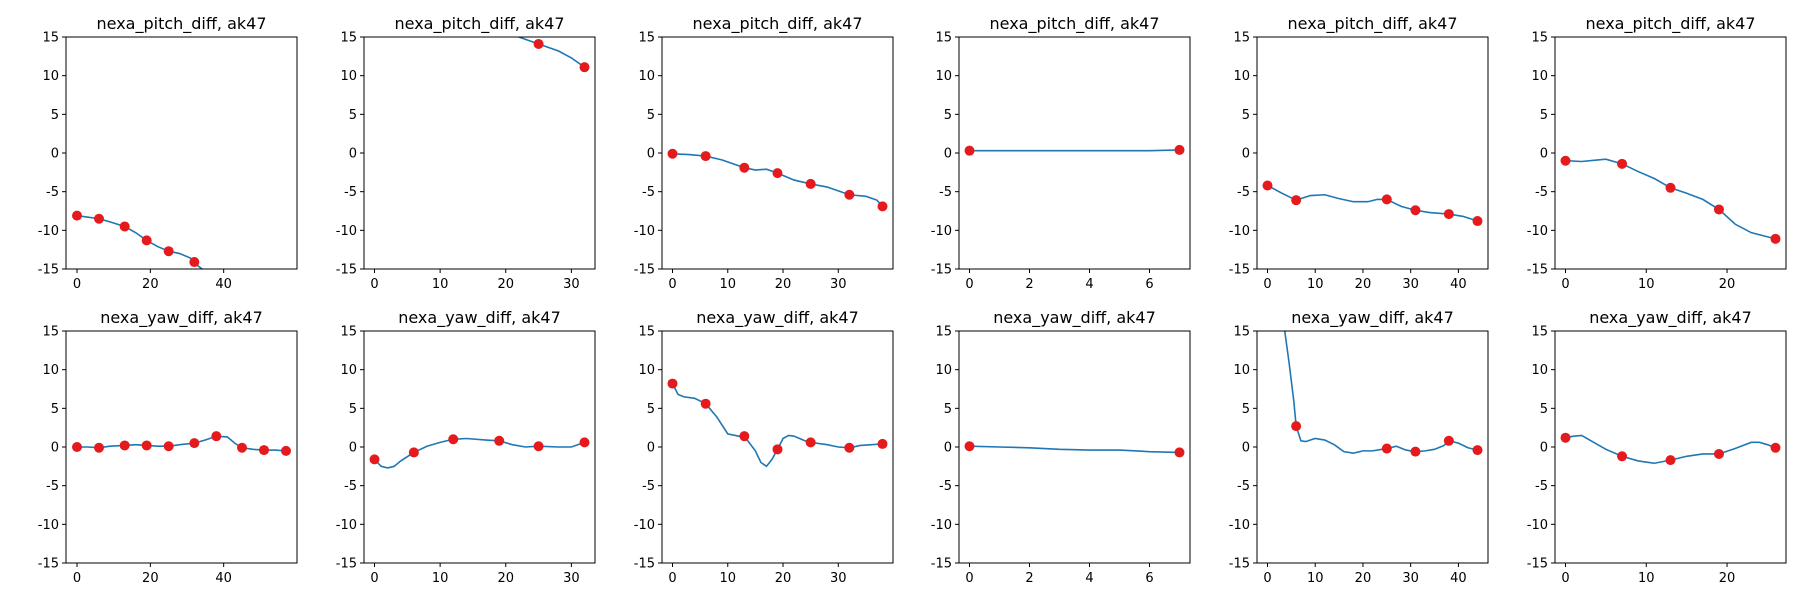 This screenshot has width=1800, height=600. I want to click on subplot-8: nexa_yaw_diff, ak47 -15 -10 -5 0 5 10 15 0 10 20 30, so click(466, 447).